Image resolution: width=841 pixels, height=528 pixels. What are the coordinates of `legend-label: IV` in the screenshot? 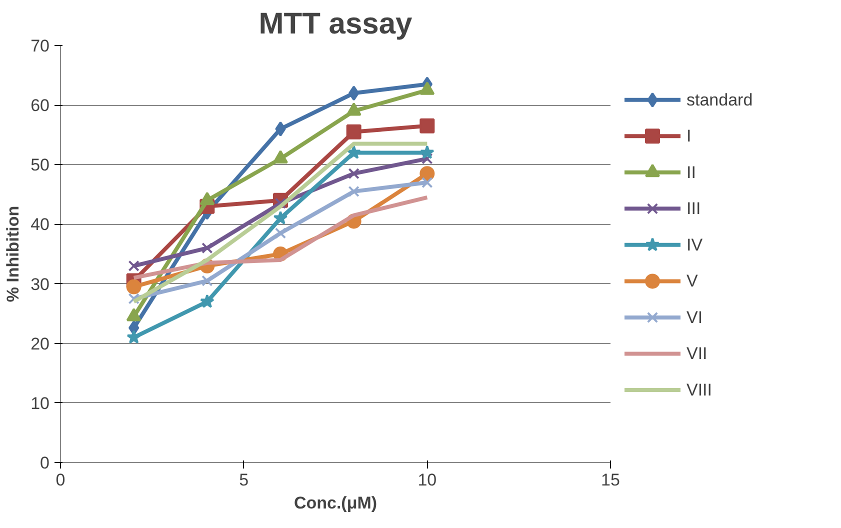 It's located at (695, 244).